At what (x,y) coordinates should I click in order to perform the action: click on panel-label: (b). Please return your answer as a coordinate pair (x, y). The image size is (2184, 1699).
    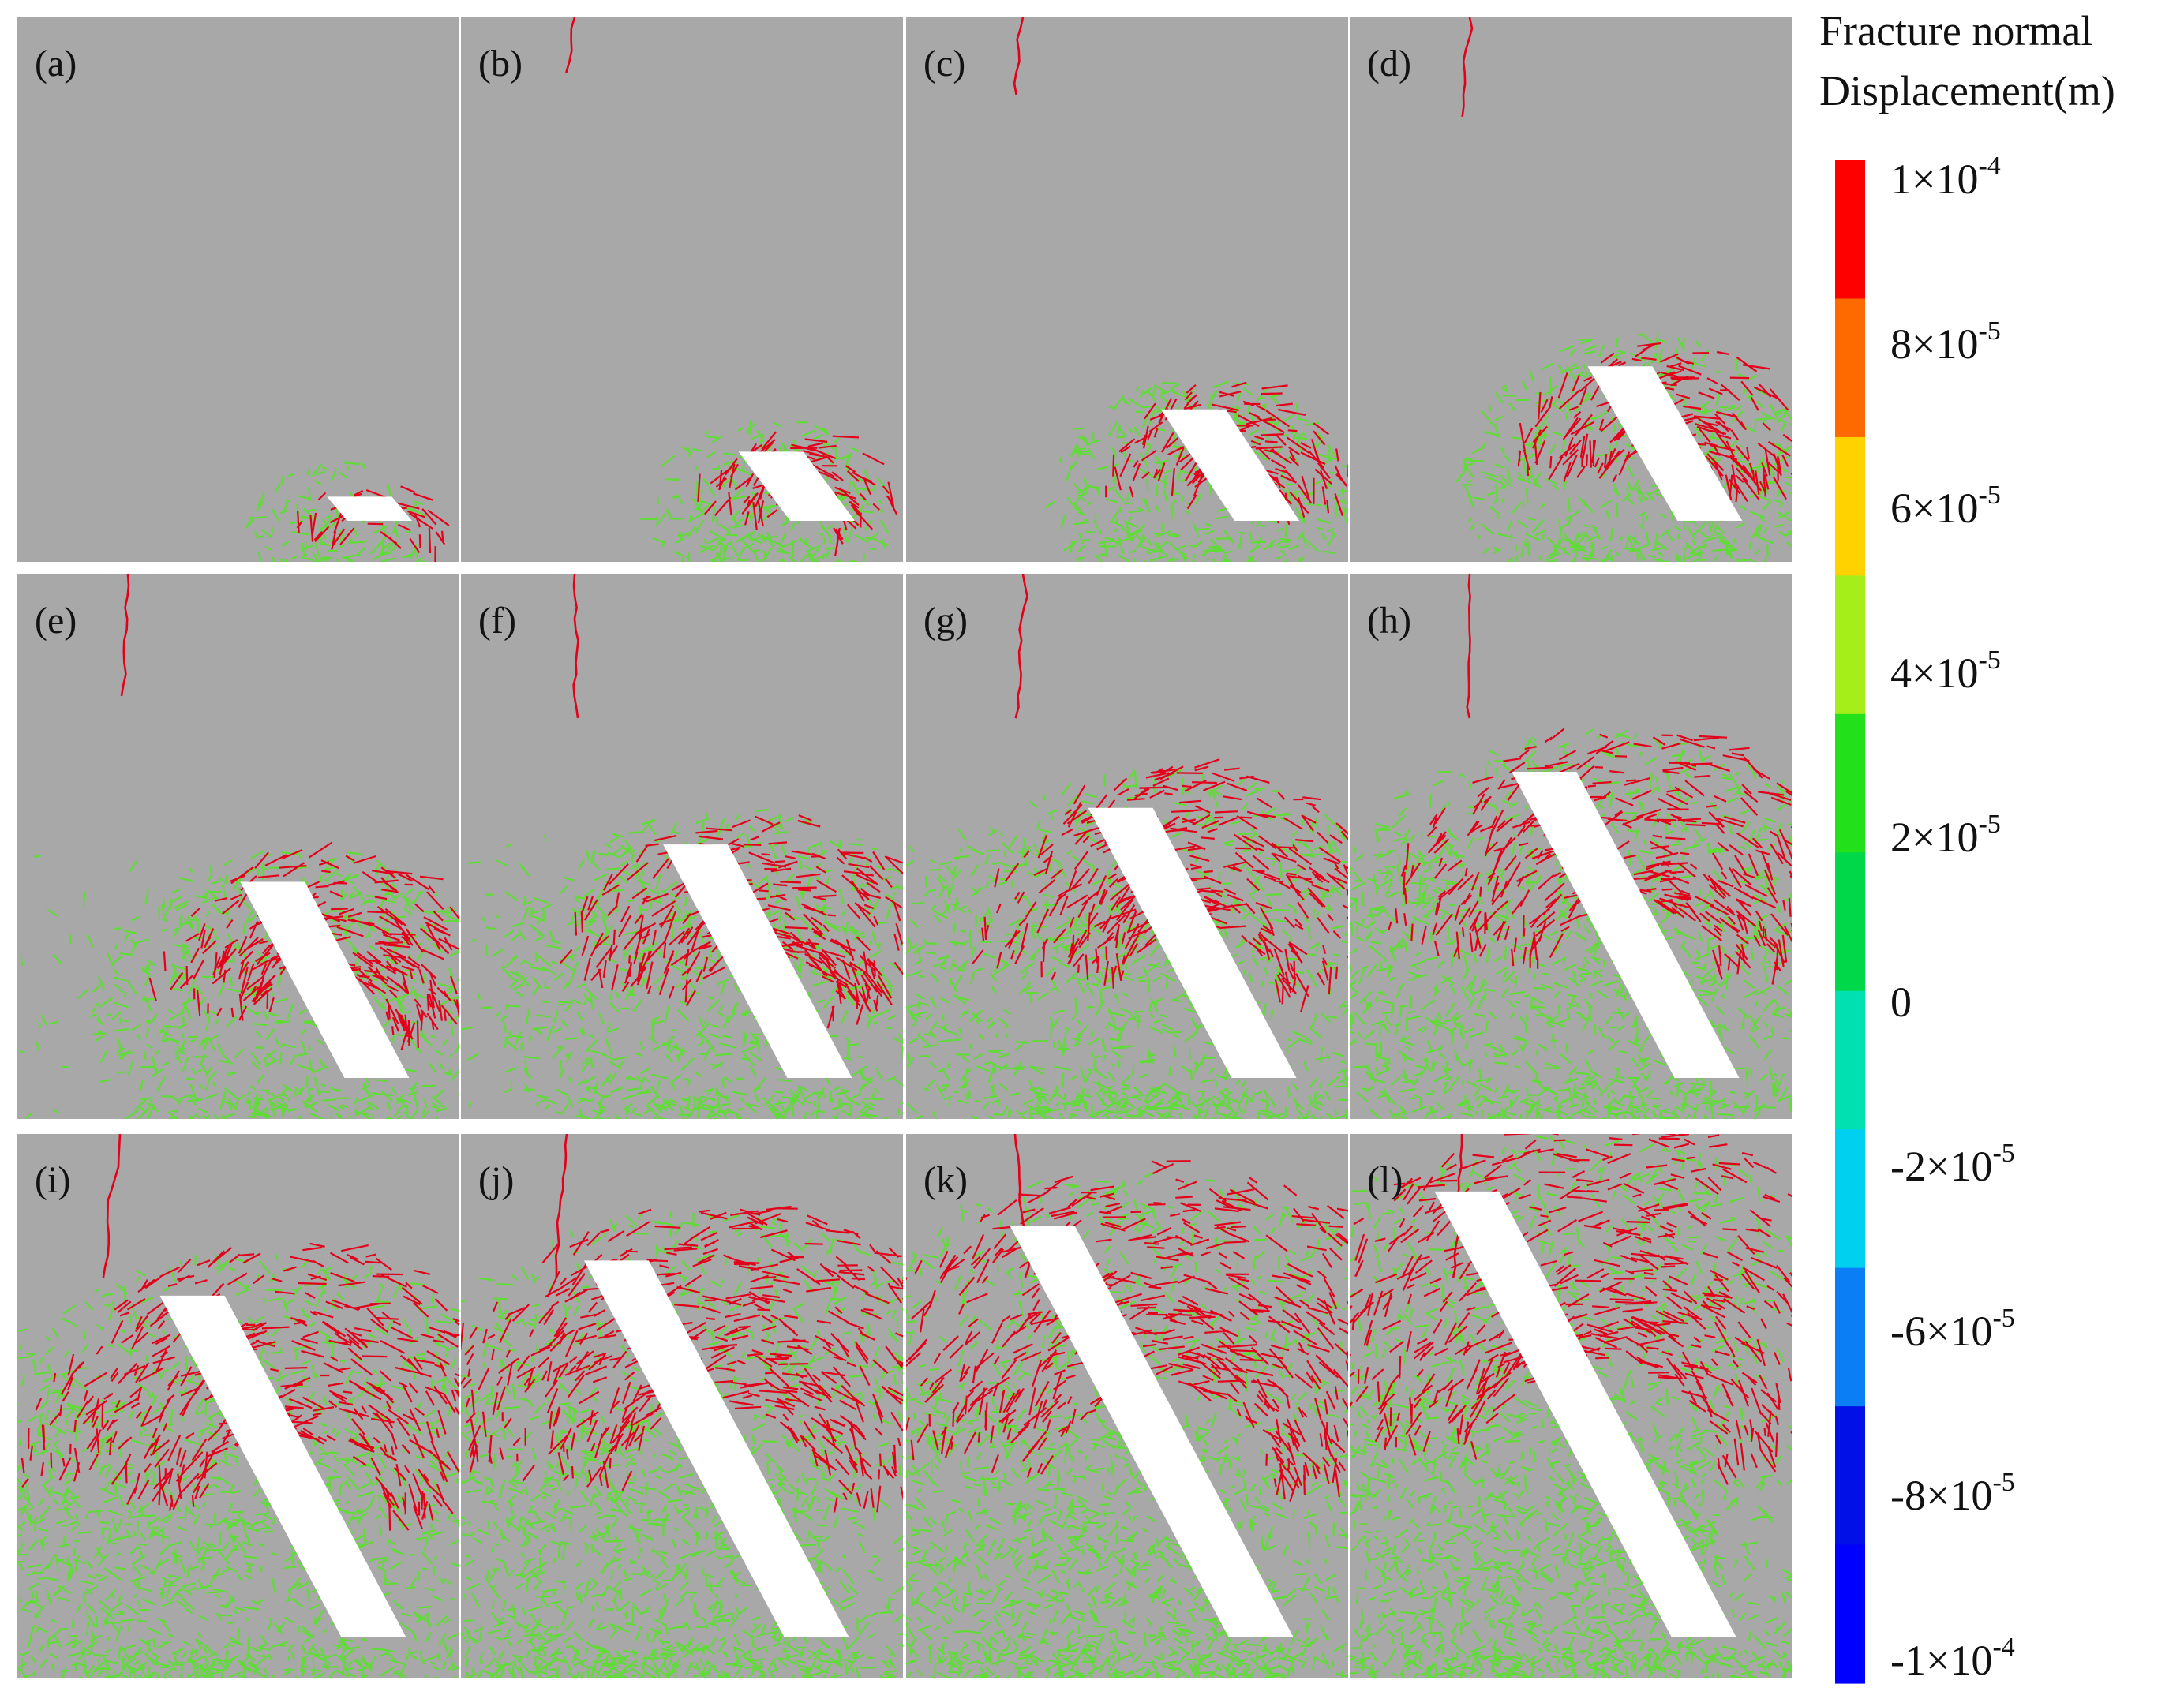
    Looking at the image, I should click on (500, 64).